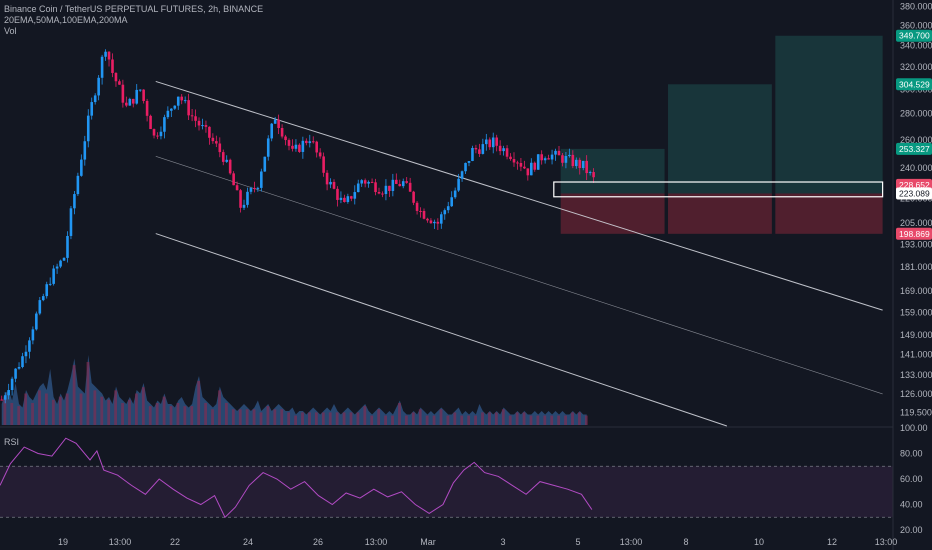 The image size is (932, 550). Describe the element at coordinates (911, 505) in the screenshot. I see `rsi-tick-label: 40.00` at that location.